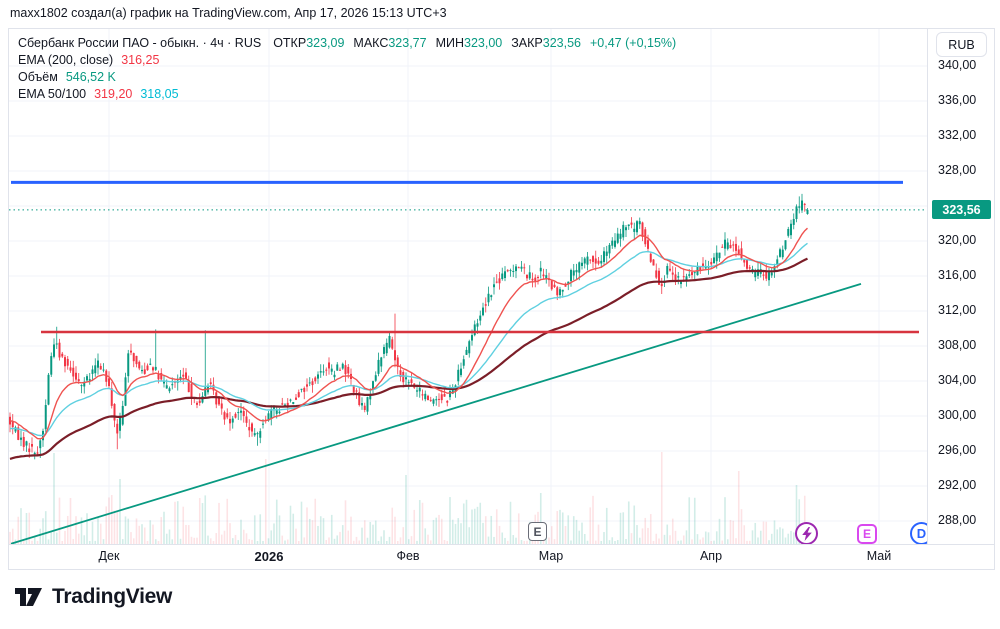 Image resolution: width=1000 pixels, height=629 pixels. What do you see at coordinates (269, 557) in the screenshot?
I see `time-axis-label: 2026` at bounding box center [269, 557].